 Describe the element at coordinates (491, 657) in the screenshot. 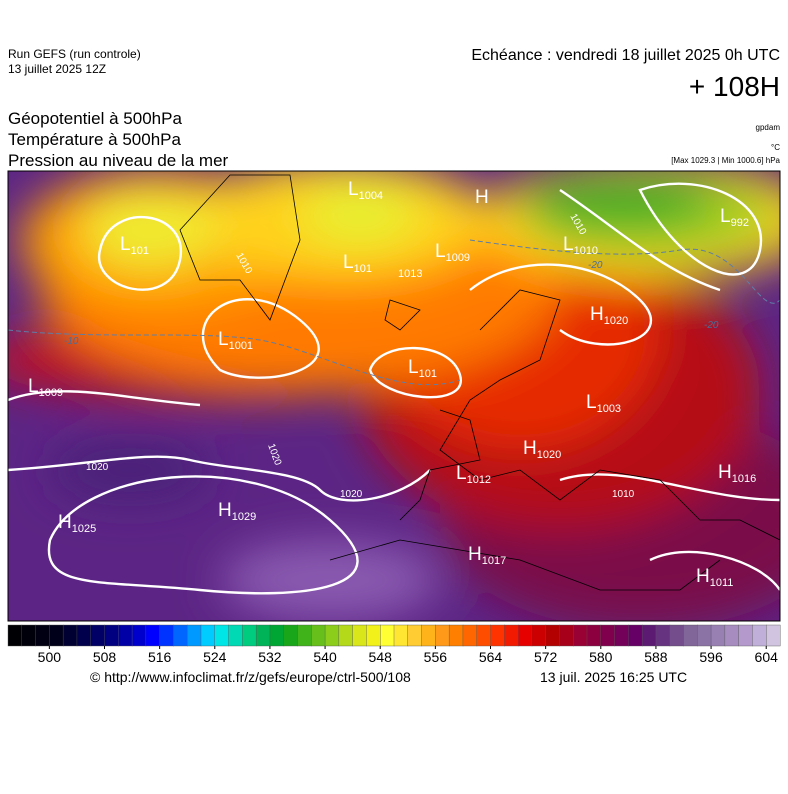

I see `colorbar-tick-label: 564` at that location.